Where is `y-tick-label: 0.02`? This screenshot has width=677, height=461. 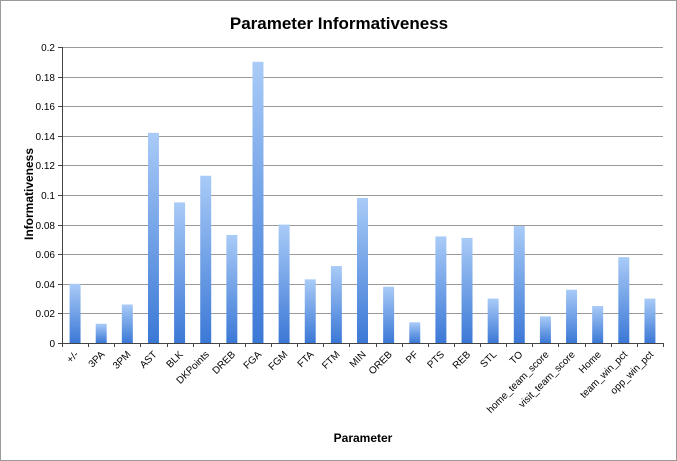 y-tick-label: 0.02 is located at coordinates (46, 314).